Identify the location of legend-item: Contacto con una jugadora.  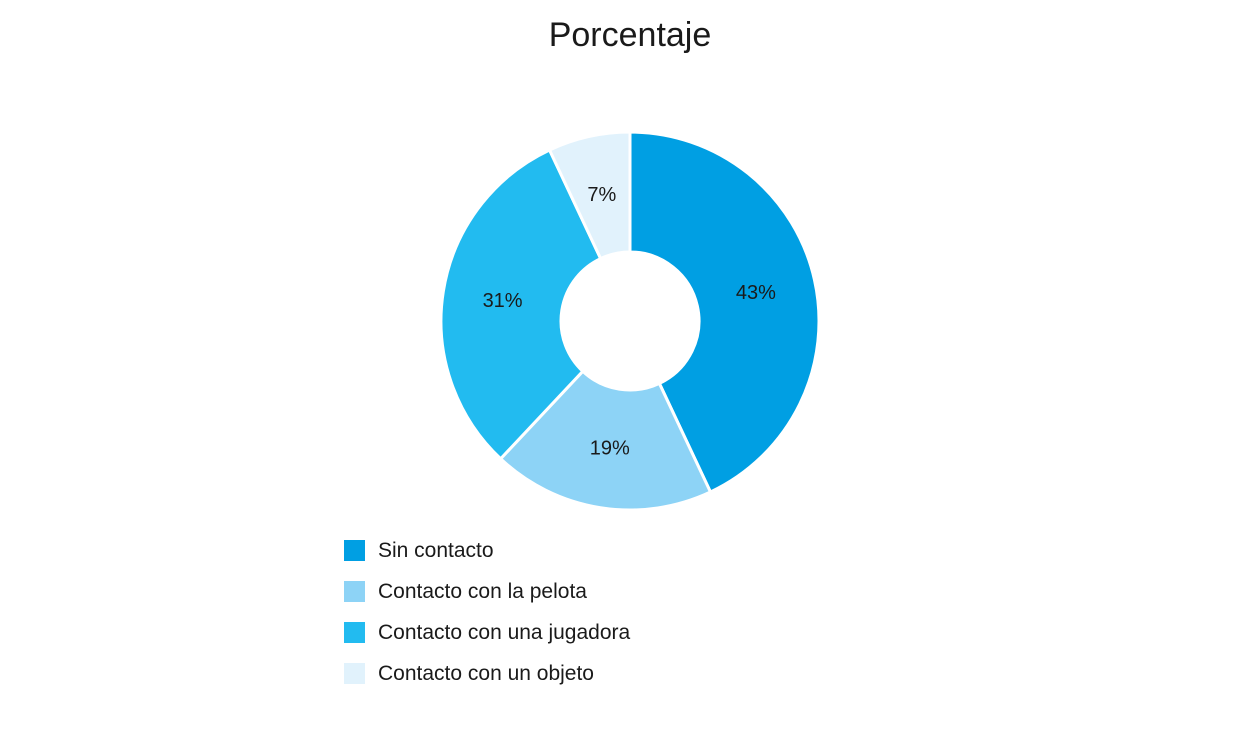
(487, 632).